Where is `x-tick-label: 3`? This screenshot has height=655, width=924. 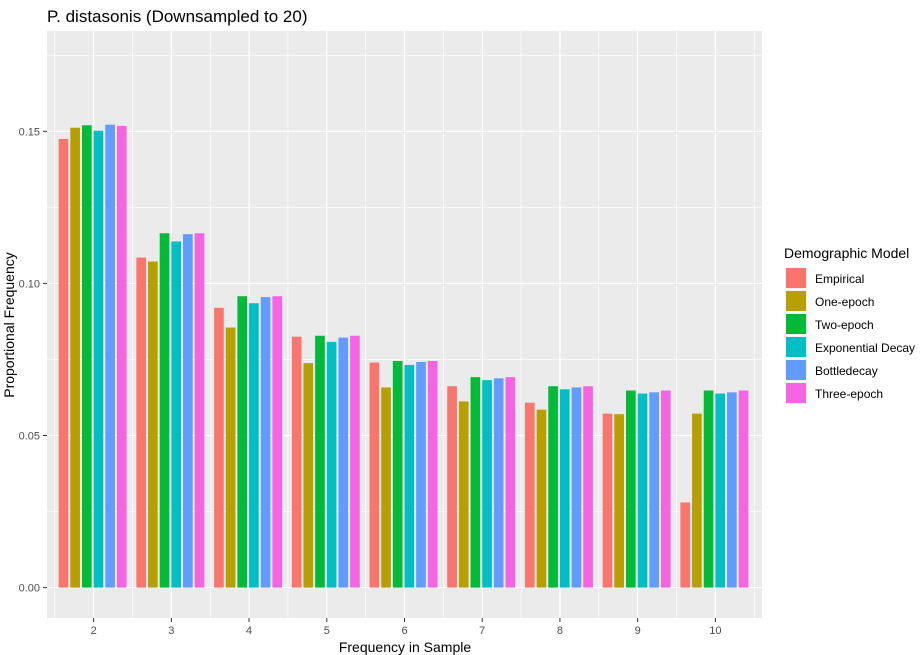
x-tick-label: 3 is located at coordinates (171, 631).